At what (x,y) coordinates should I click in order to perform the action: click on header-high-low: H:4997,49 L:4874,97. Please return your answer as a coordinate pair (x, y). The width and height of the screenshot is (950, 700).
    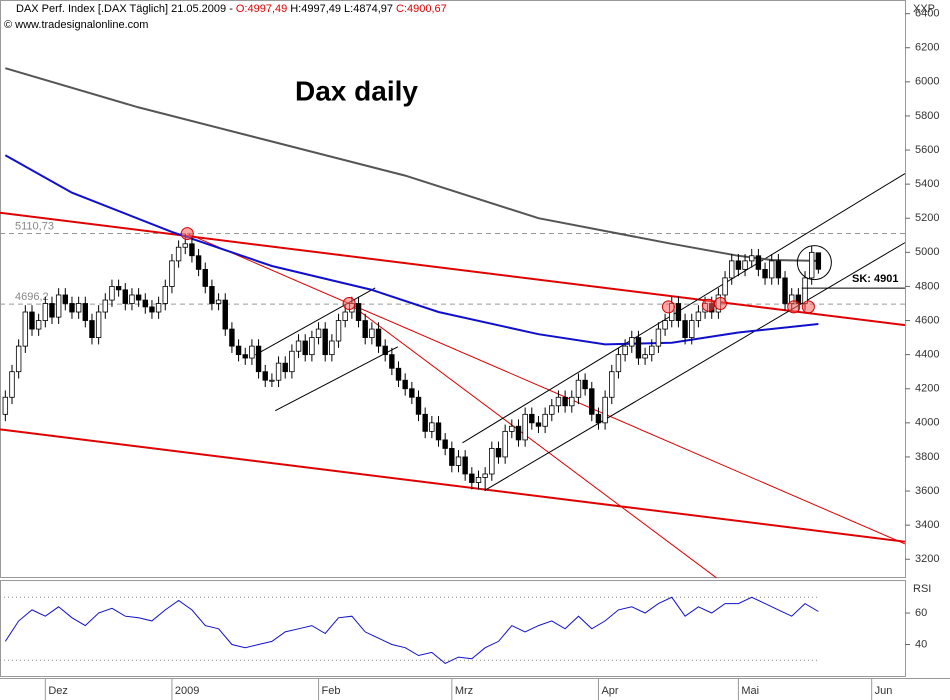
    Looking at the image, I should click on (341, 9).